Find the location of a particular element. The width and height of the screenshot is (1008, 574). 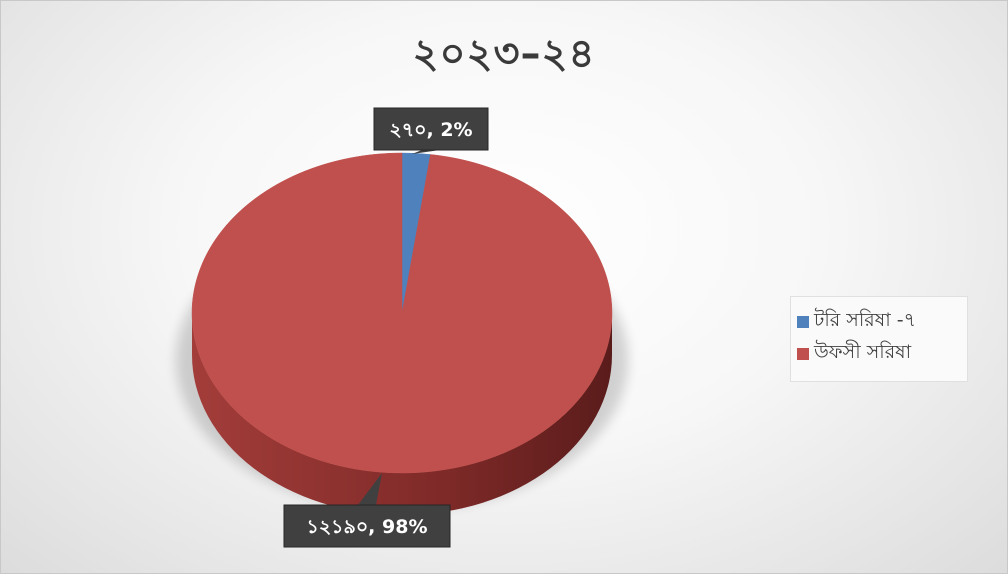

data-label-0: ২৭০, 2% is located at coordinates (431, 130).